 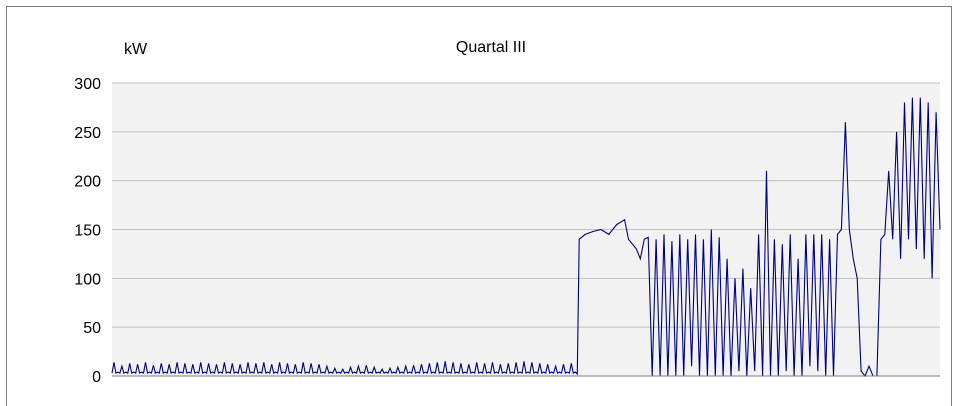 I want to click on chart-title: Quartal III, so click(x=491, y=47).